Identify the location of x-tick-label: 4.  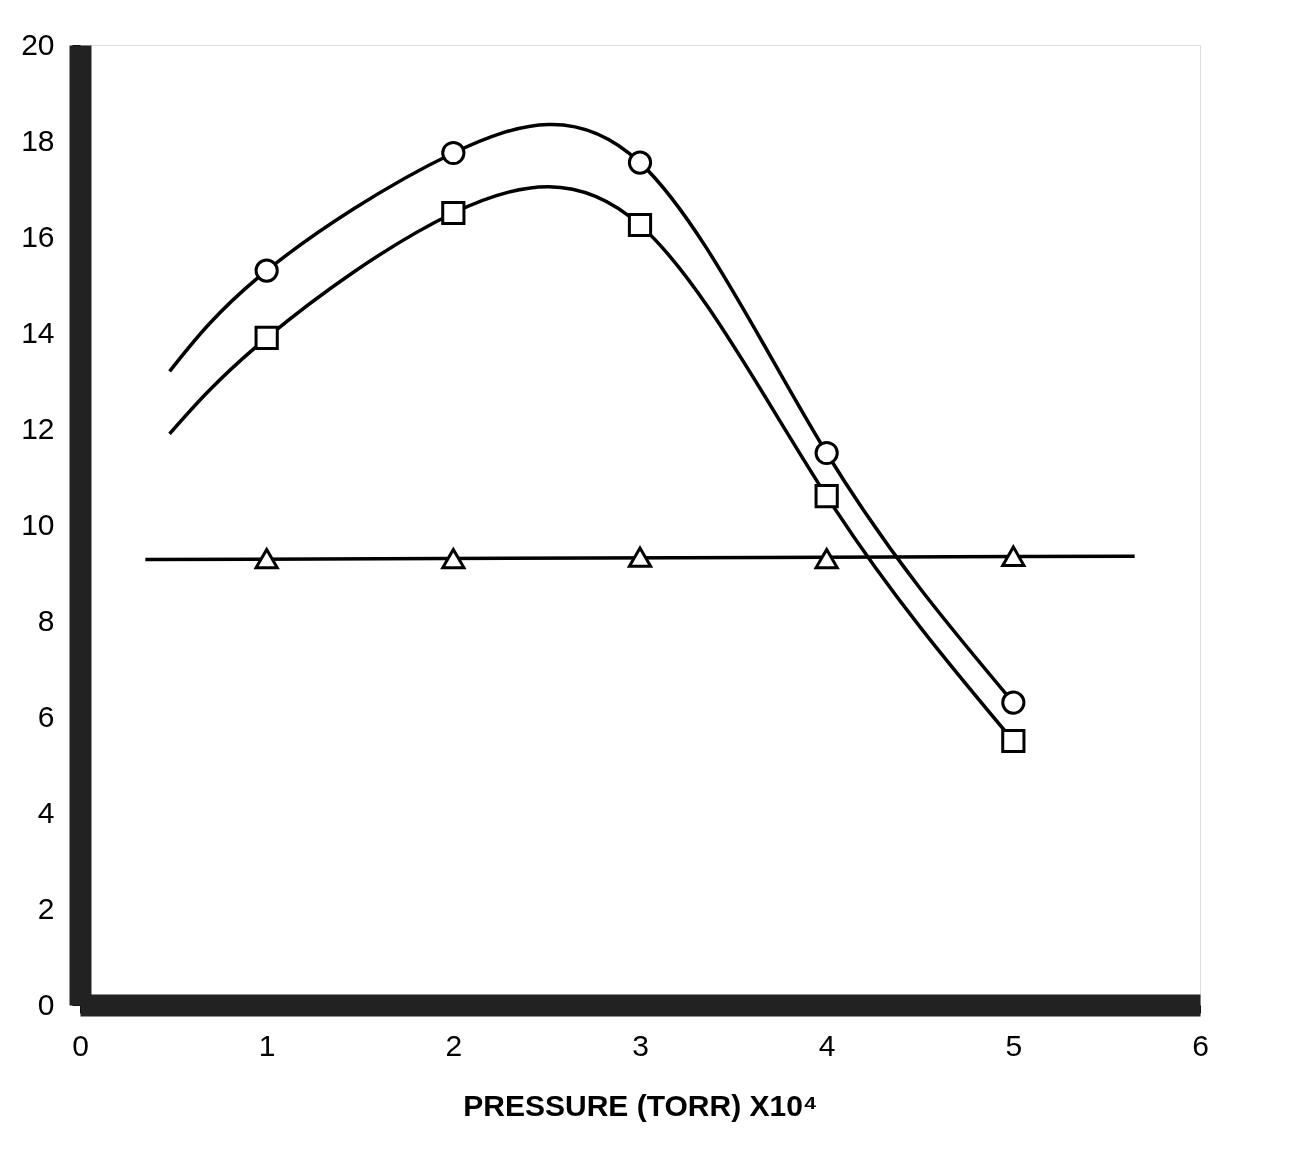
(827, 1045).